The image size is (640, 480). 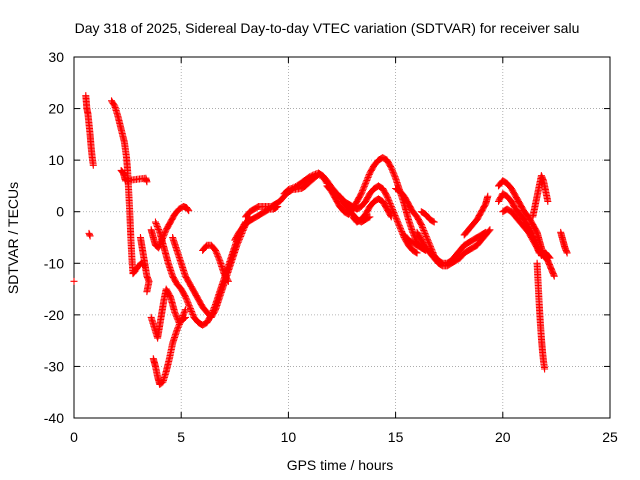 What do you see at coordinates (60, 212) in the screenshot?
I see `y-tick-label: 0` at bounding box center [60, 212].